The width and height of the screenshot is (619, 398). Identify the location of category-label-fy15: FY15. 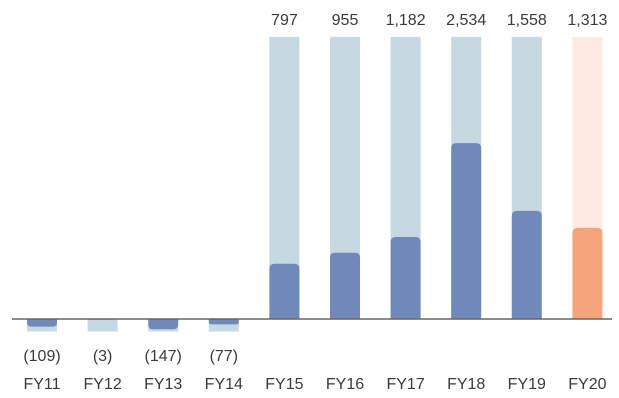
(284, 384).